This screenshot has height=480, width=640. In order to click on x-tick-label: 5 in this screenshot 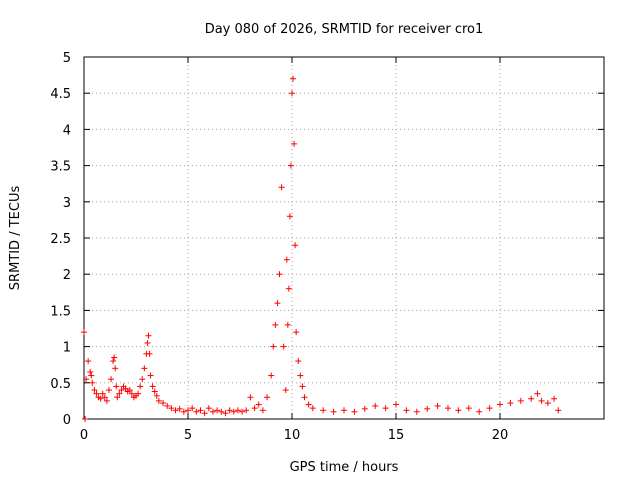, I will do `click(188, 435)`.